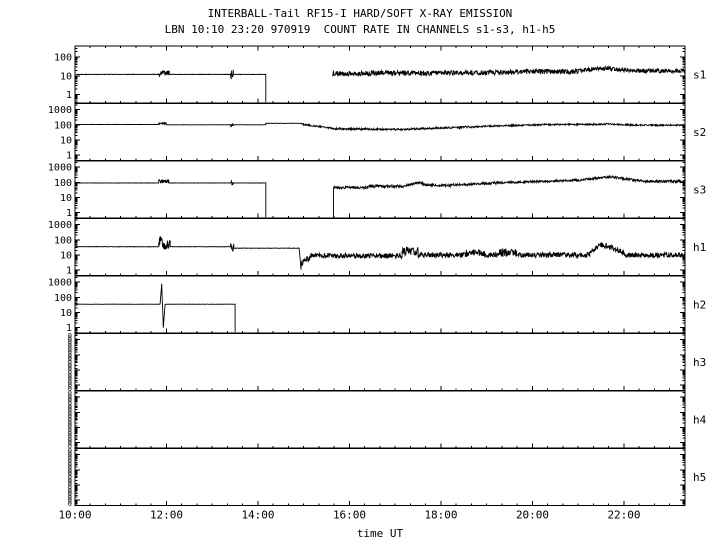  Describe the element at coordinates (377, 304) in the screenshot. I see `panel-h2: 1000 100 10 1 h2` at that location.